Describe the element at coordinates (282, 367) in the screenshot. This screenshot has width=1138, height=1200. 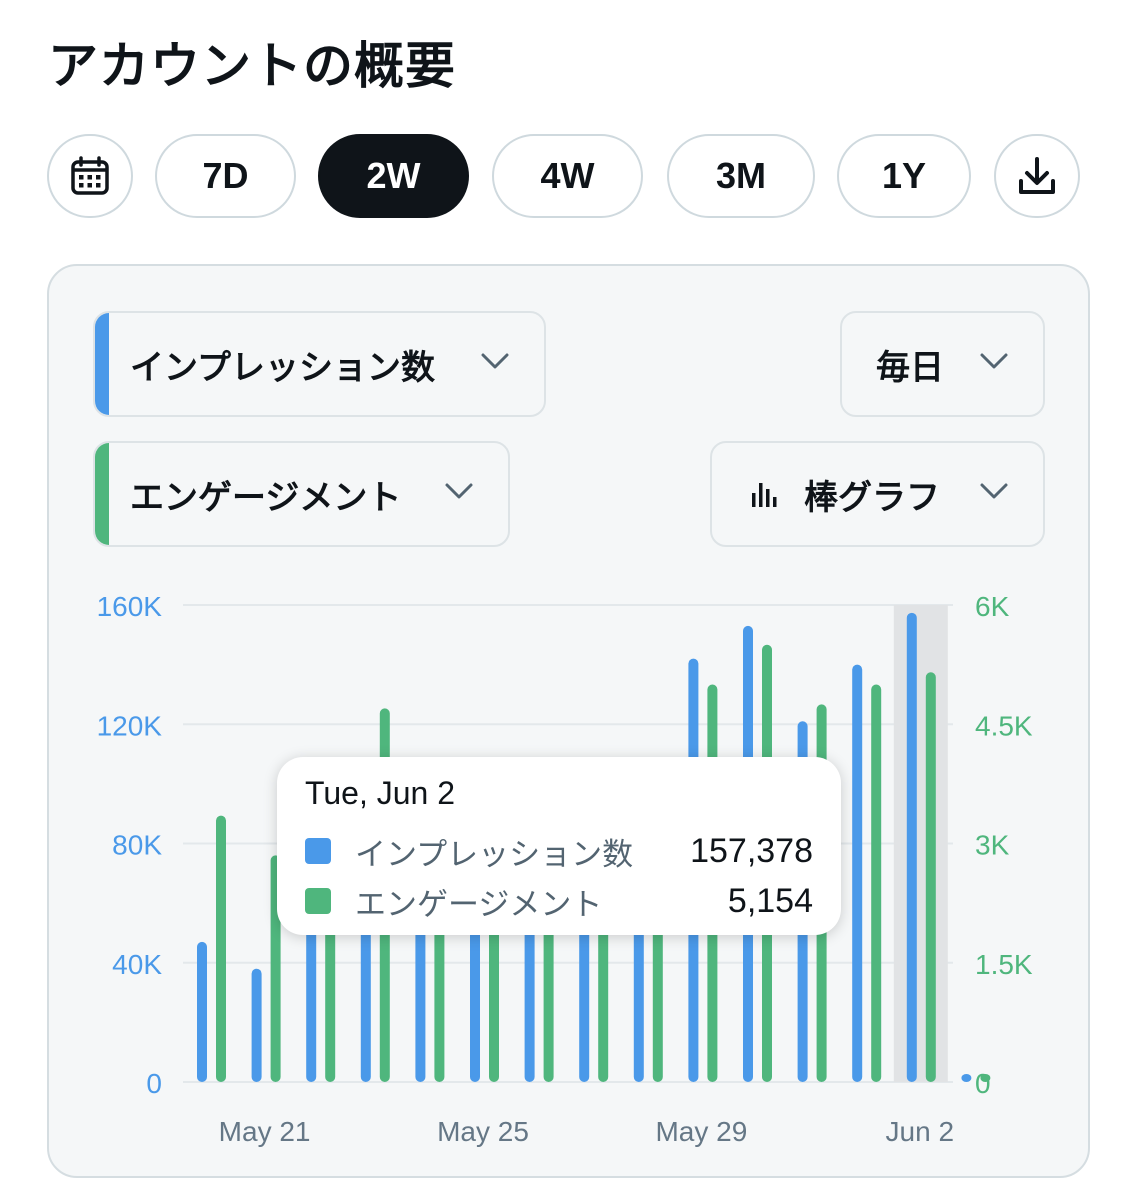
I see `metric1-label: インプレッション数` at that location.